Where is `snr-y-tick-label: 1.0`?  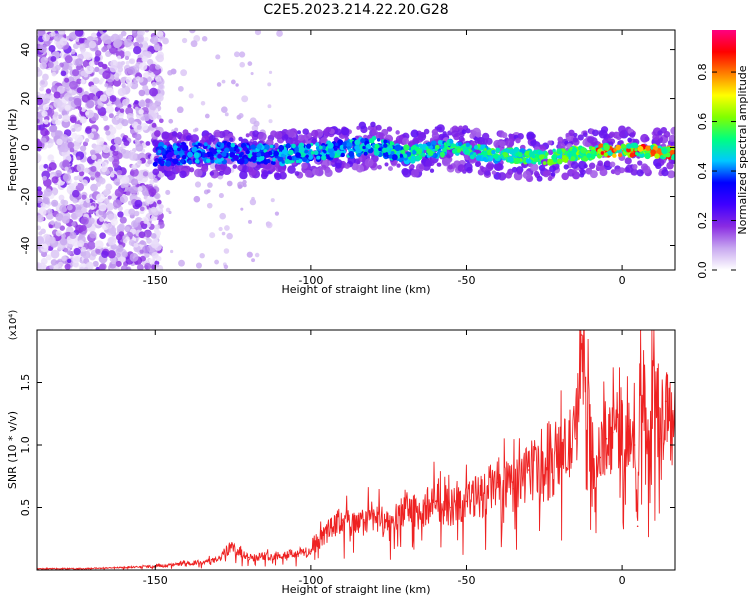
snr-y-tick-label: 1.0 is located at coordinates (25, 445).